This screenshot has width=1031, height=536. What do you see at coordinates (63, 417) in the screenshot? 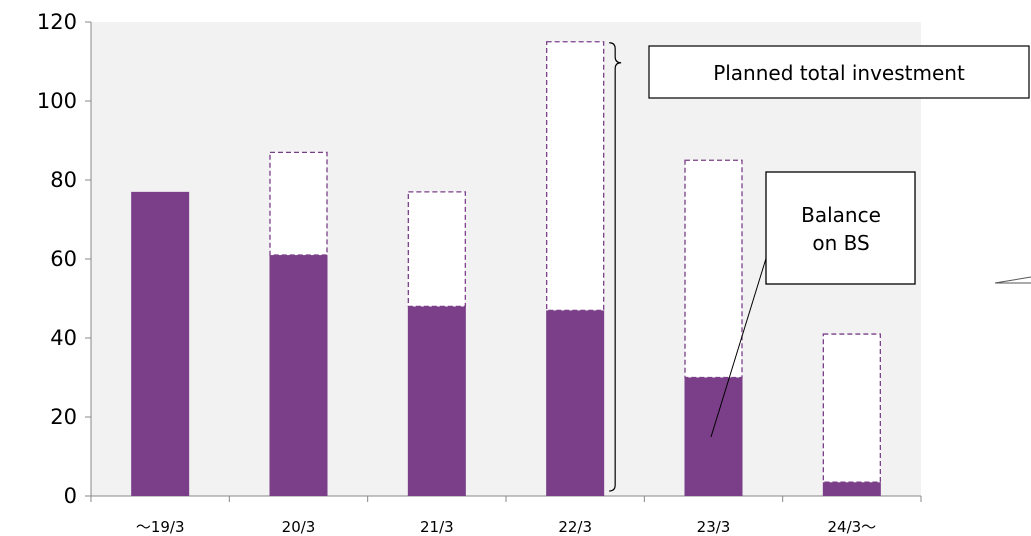
I see `y-tick-label: 20` at bounding box center [63, 417].